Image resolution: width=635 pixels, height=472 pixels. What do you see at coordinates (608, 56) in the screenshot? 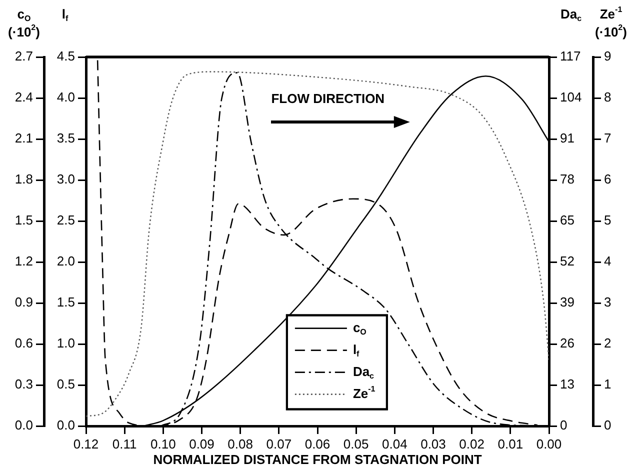
I see `y2-tick-label: 9` at bounding box center [608, 56].